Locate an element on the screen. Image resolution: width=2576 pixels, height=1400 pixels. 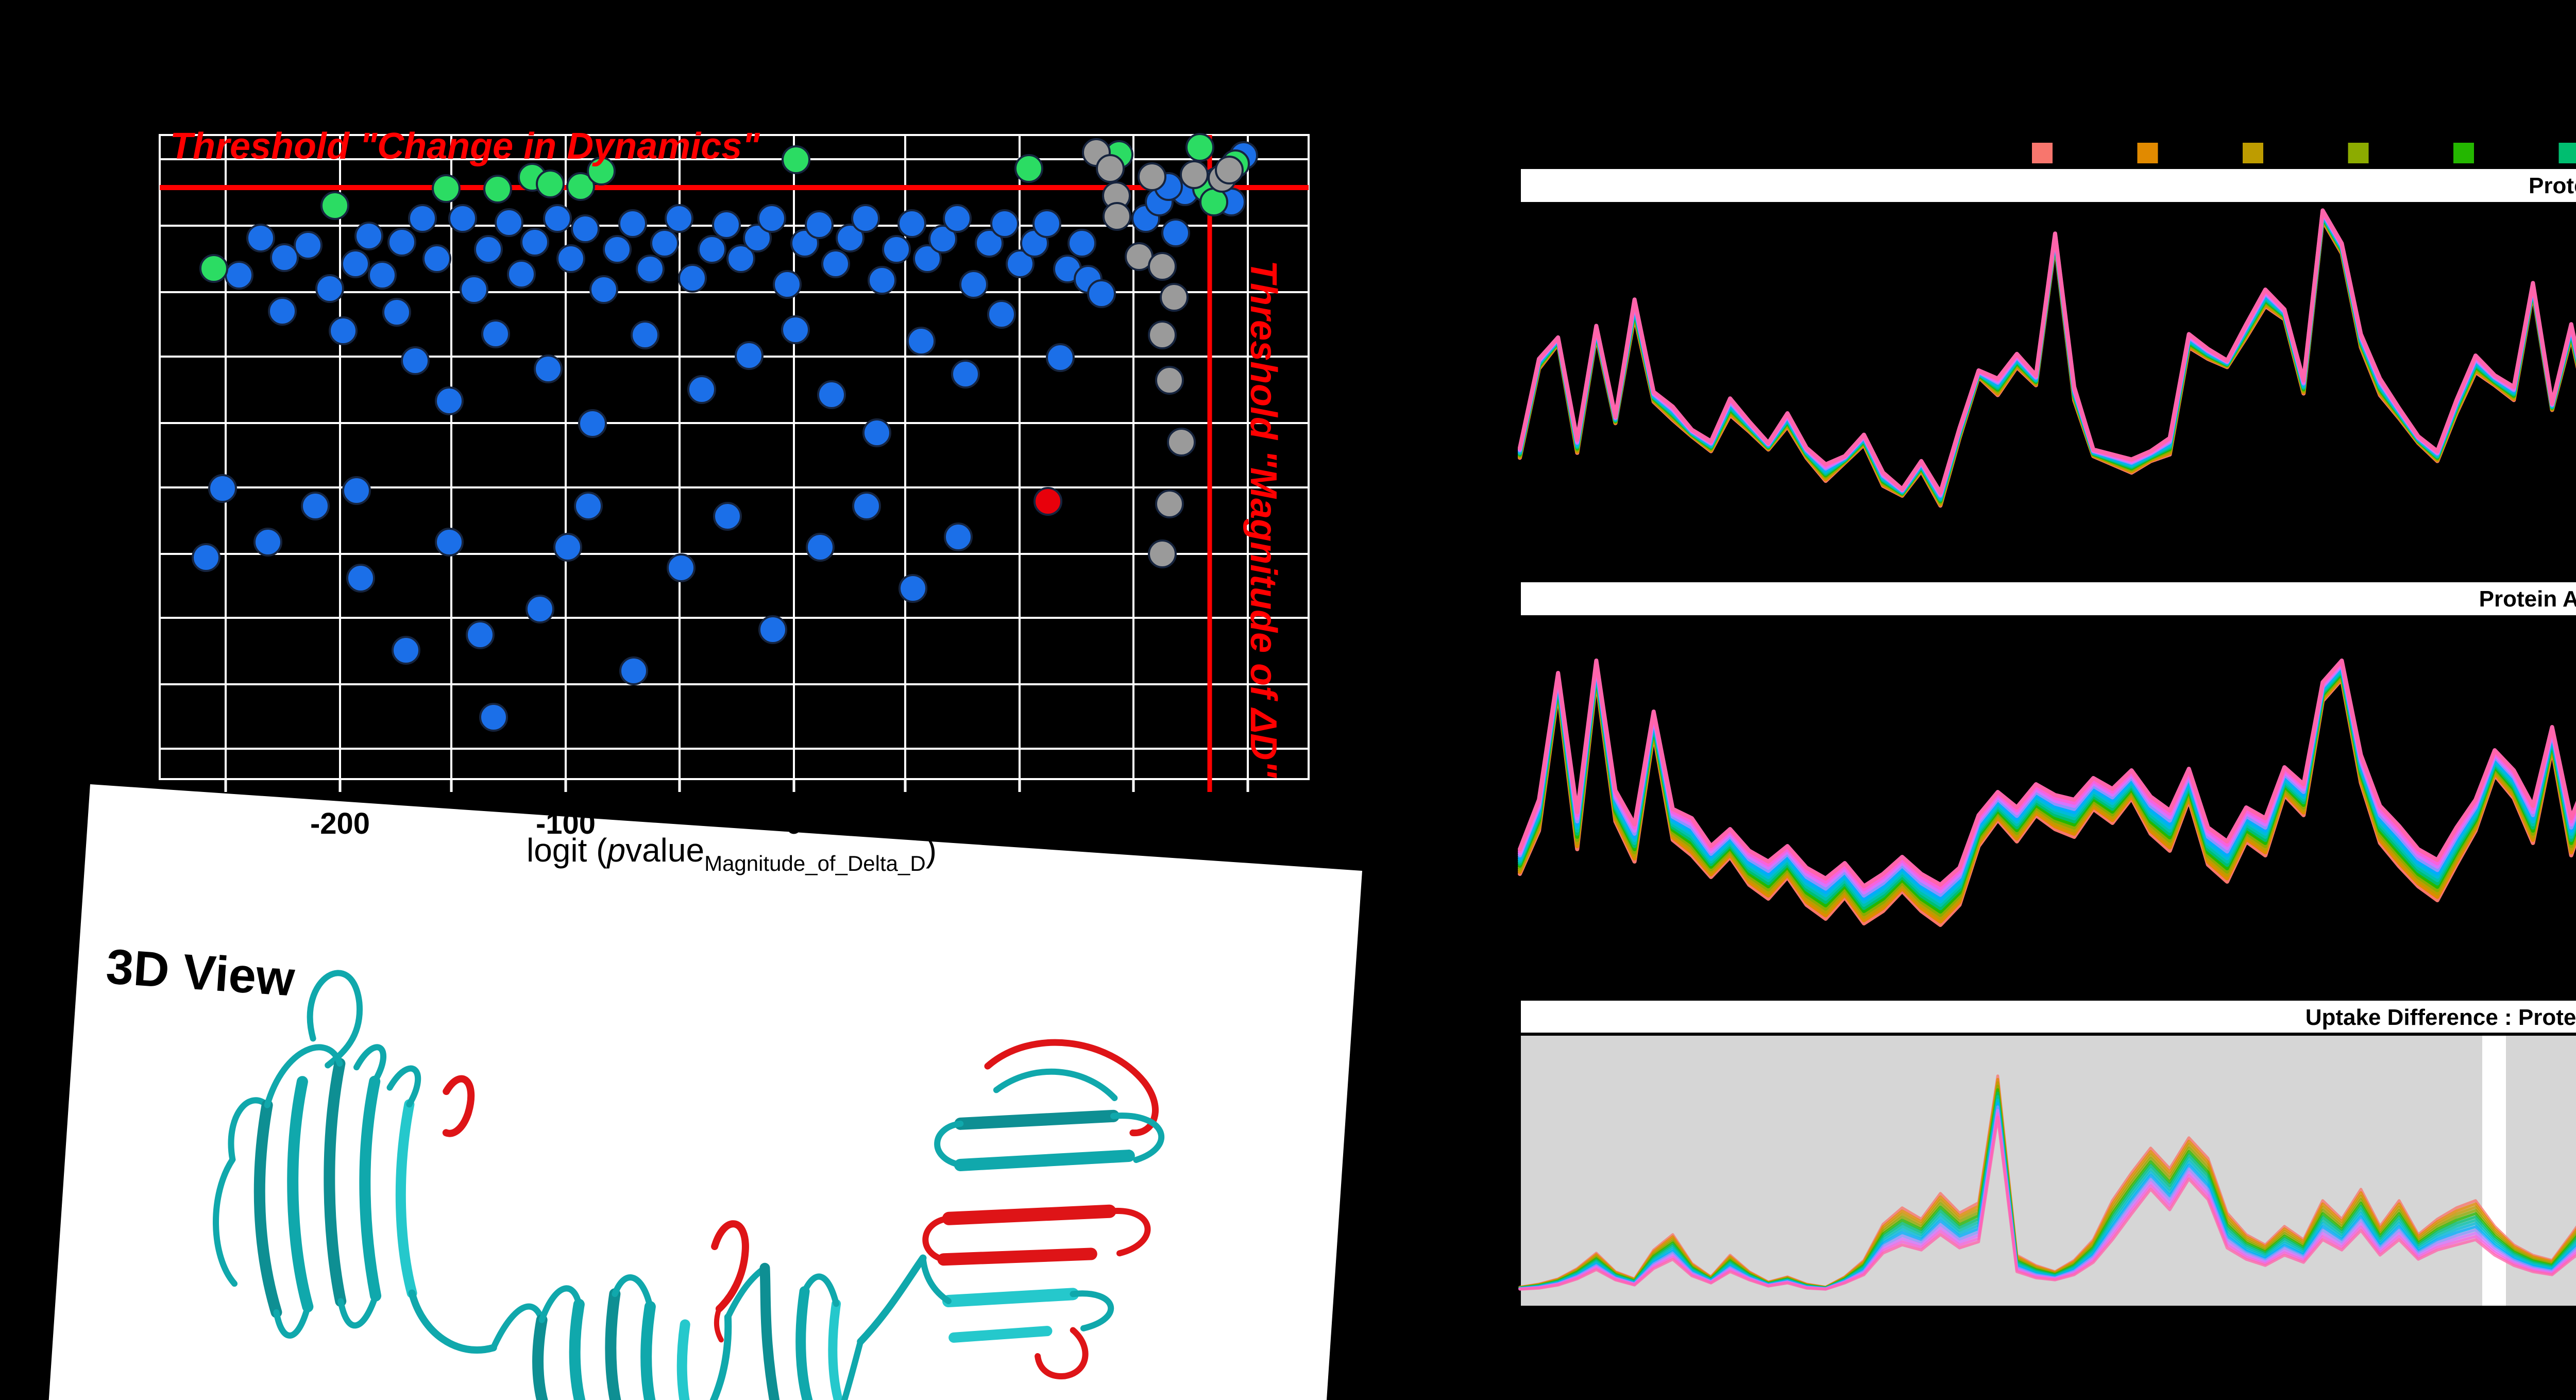
protein-ribbon: 3D View is located at coordinates (623, 1169).